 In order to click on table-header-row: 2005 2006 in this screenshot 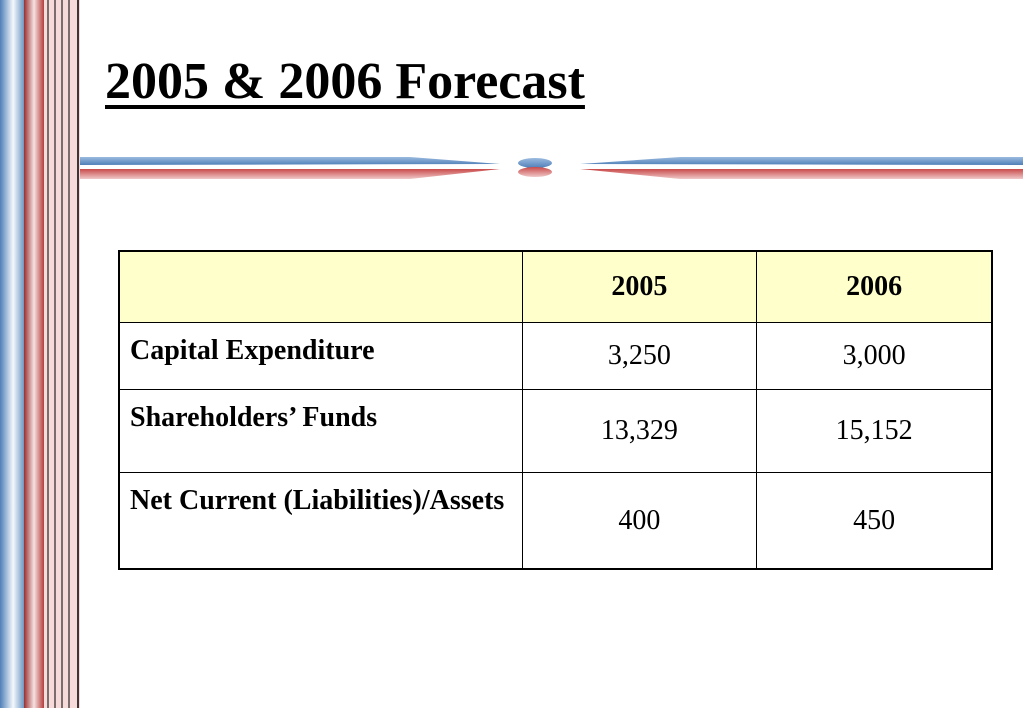, I will do `click(555, 286)`.